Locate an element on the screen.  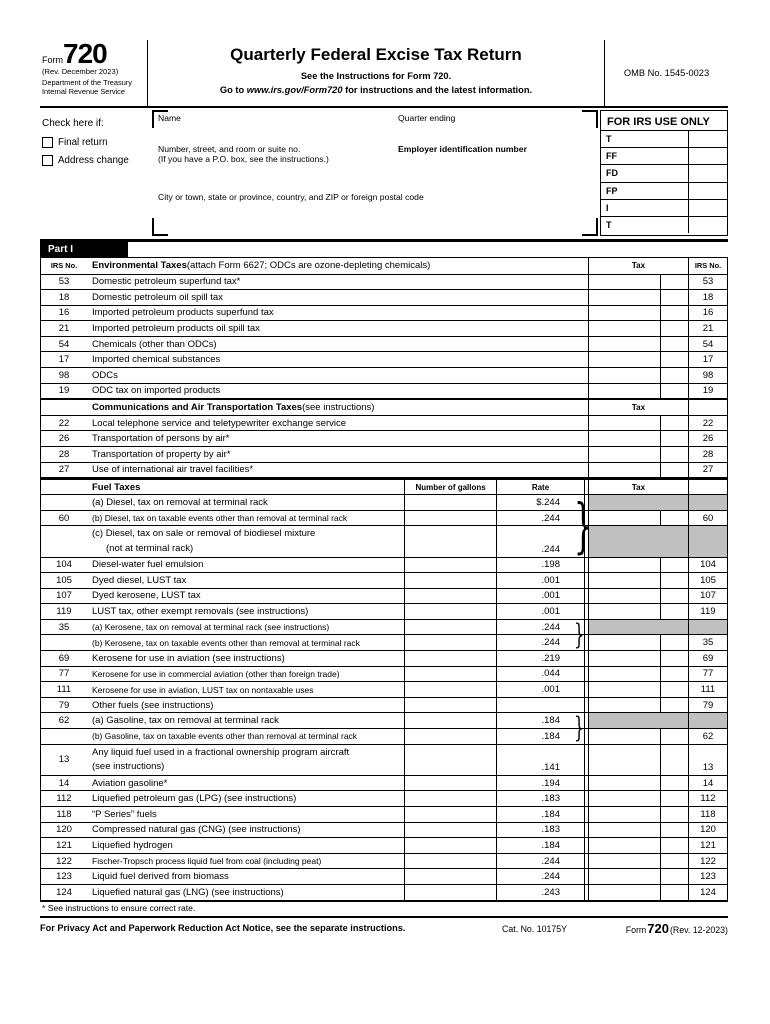
irs-no-cell: 107 is located at coordinates (64, 596).